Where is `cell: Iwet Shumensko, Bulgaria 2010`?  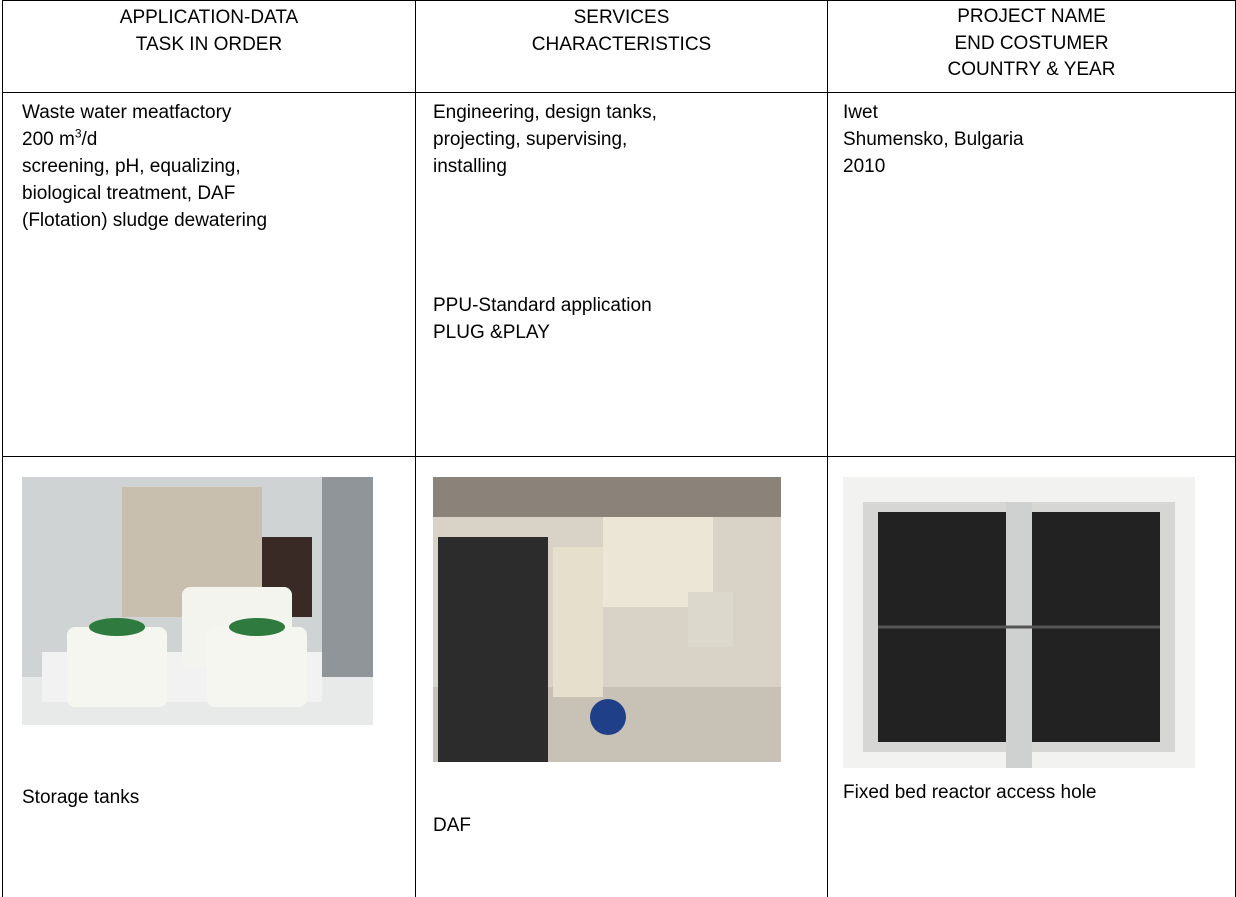 cell: Iwet Shumensko, Bulgaria 2010 is located at coordinates (933, 139).